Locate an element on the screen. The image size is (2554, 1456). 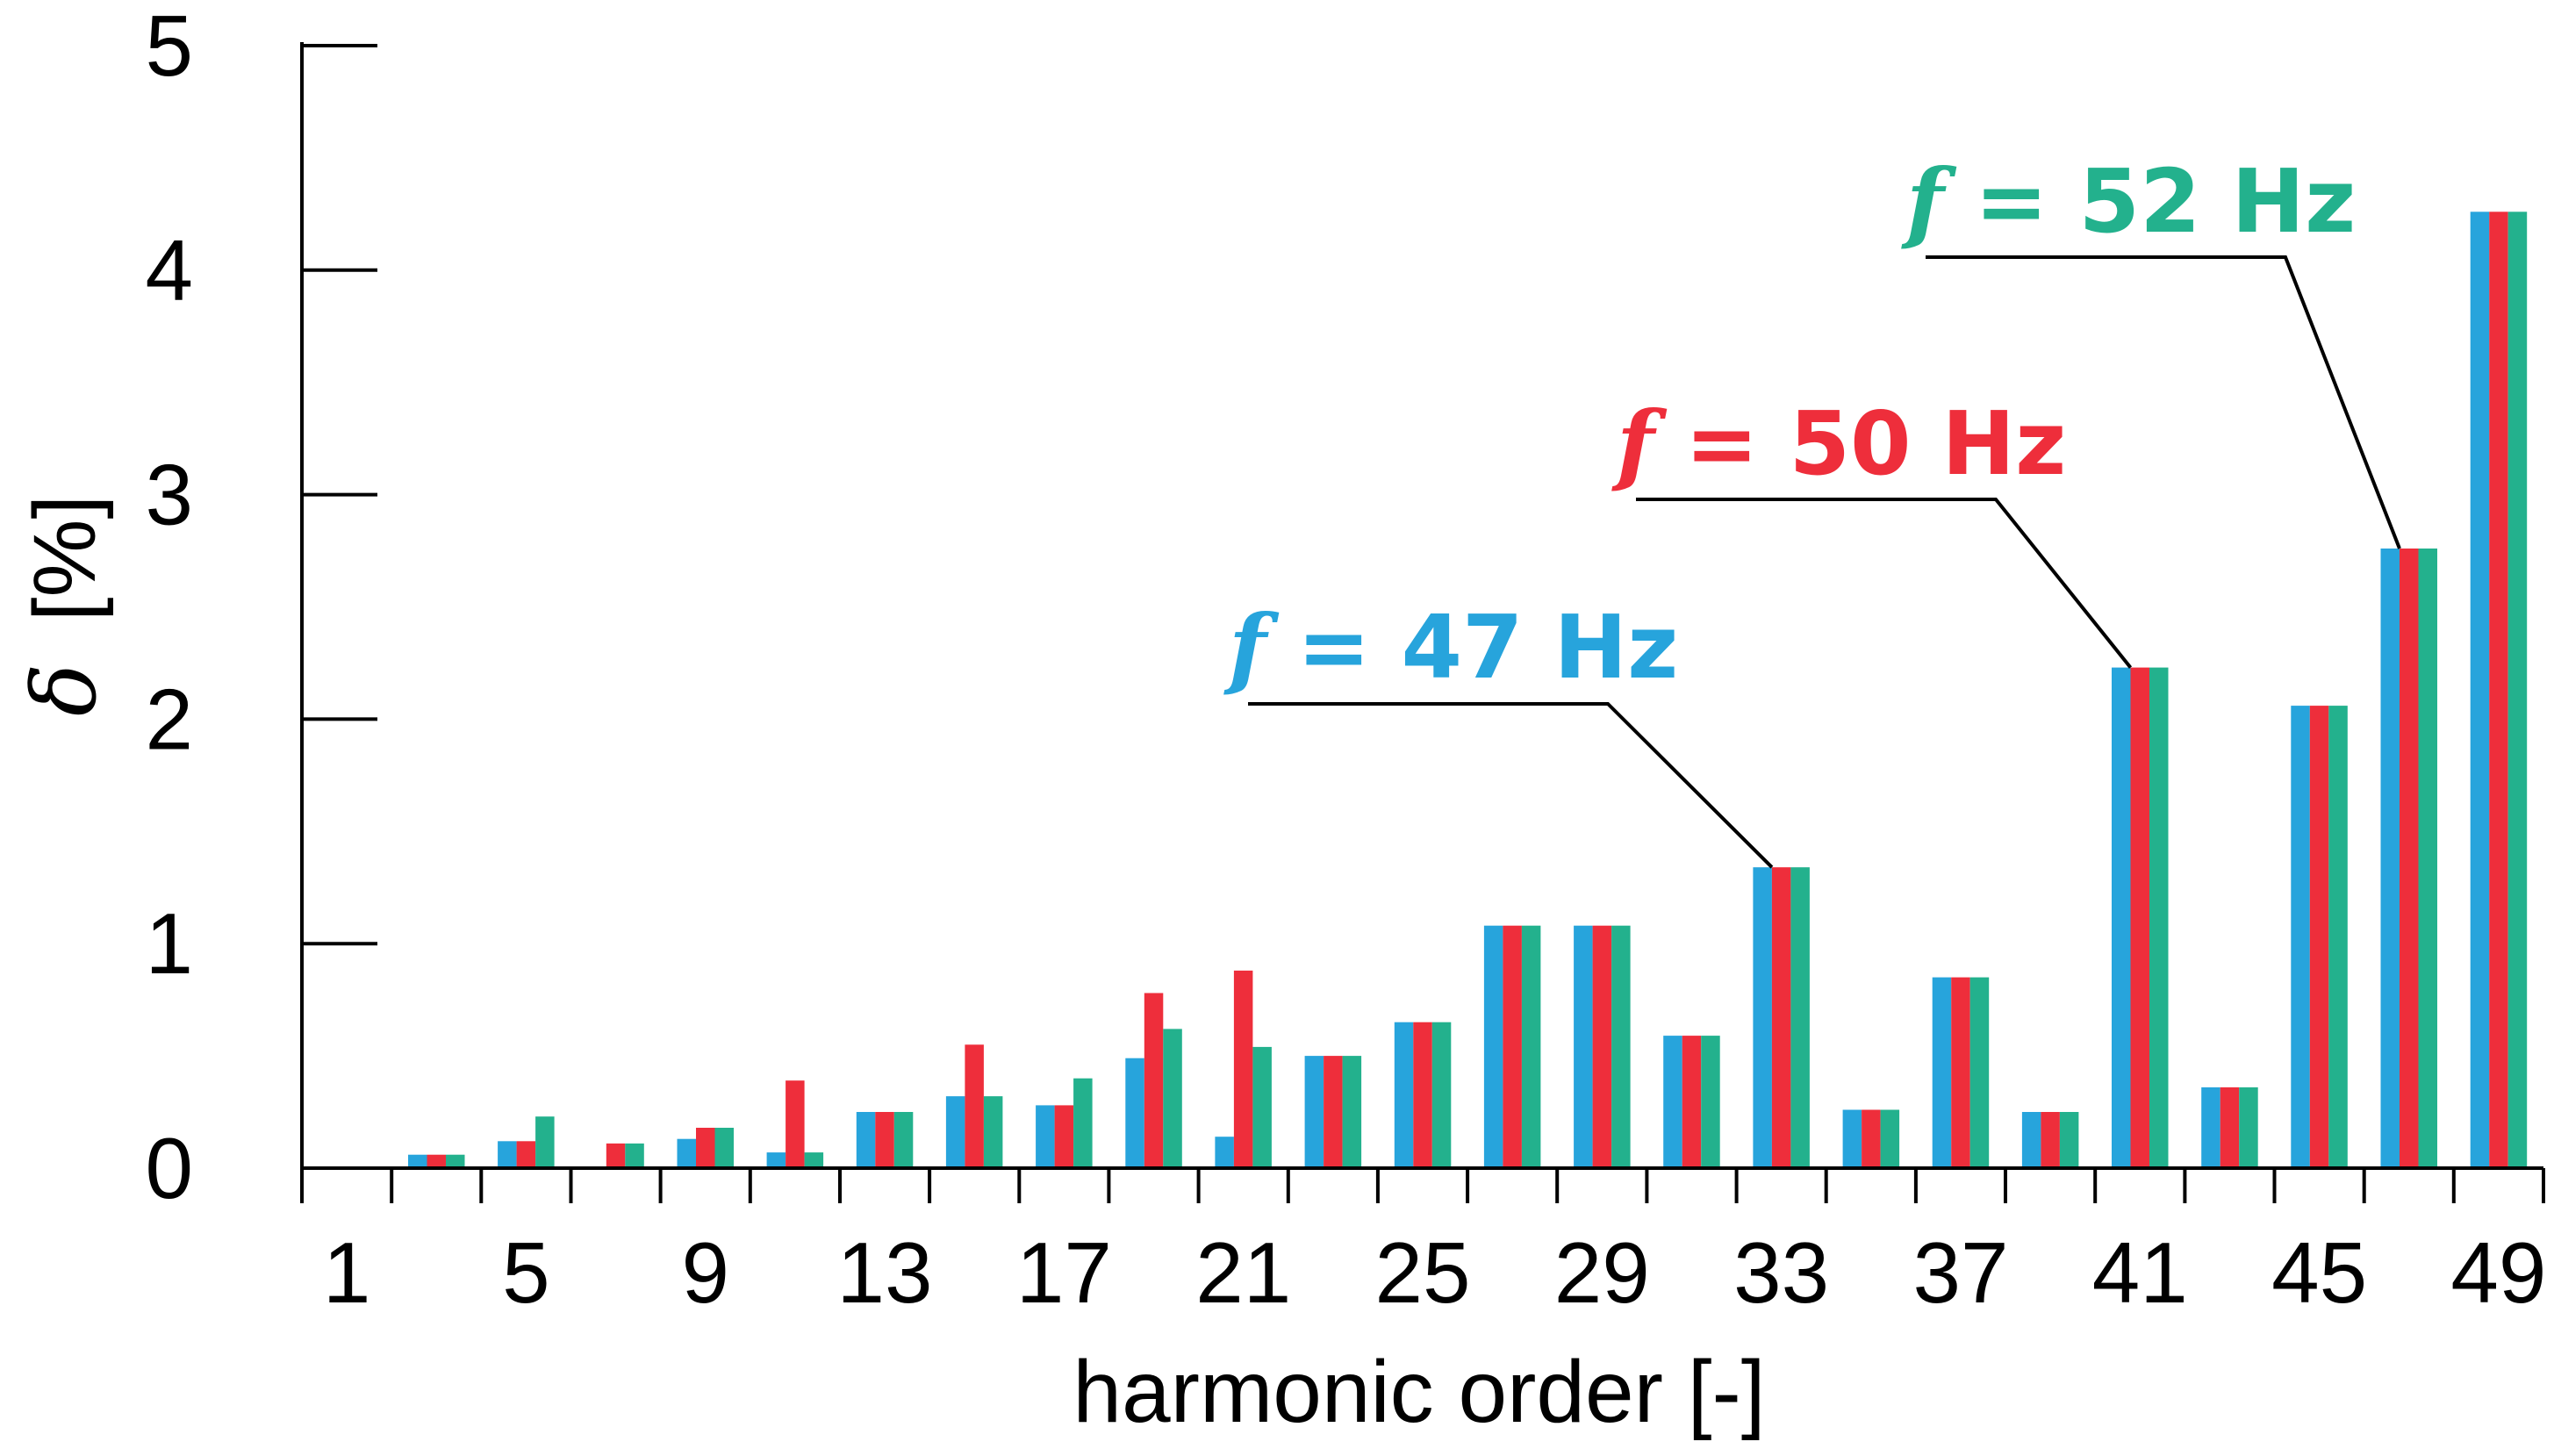
bar-h25-s3 is located at coordinates (1441, 1095).